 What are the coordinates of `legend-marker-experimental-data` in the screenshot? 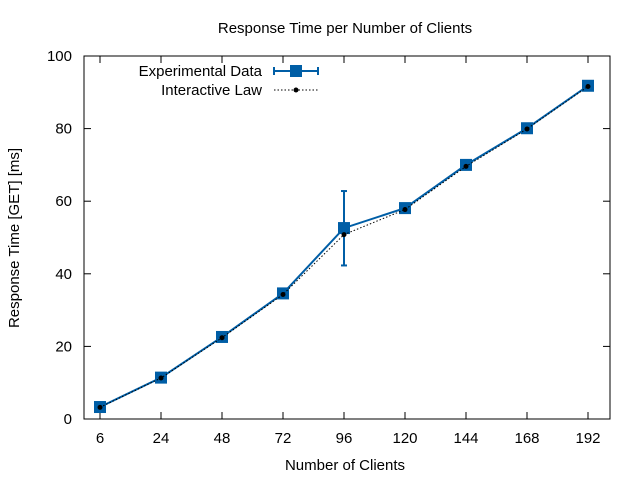 It's located at (296, 71).